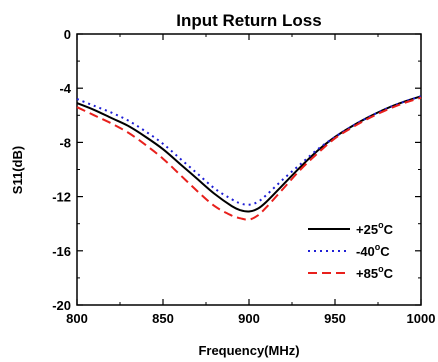 This screenshot has width=438, height=362. Describe the element at coordinates (61, 197) in the screenshot. I see `y-tick-label: -12` at that location.